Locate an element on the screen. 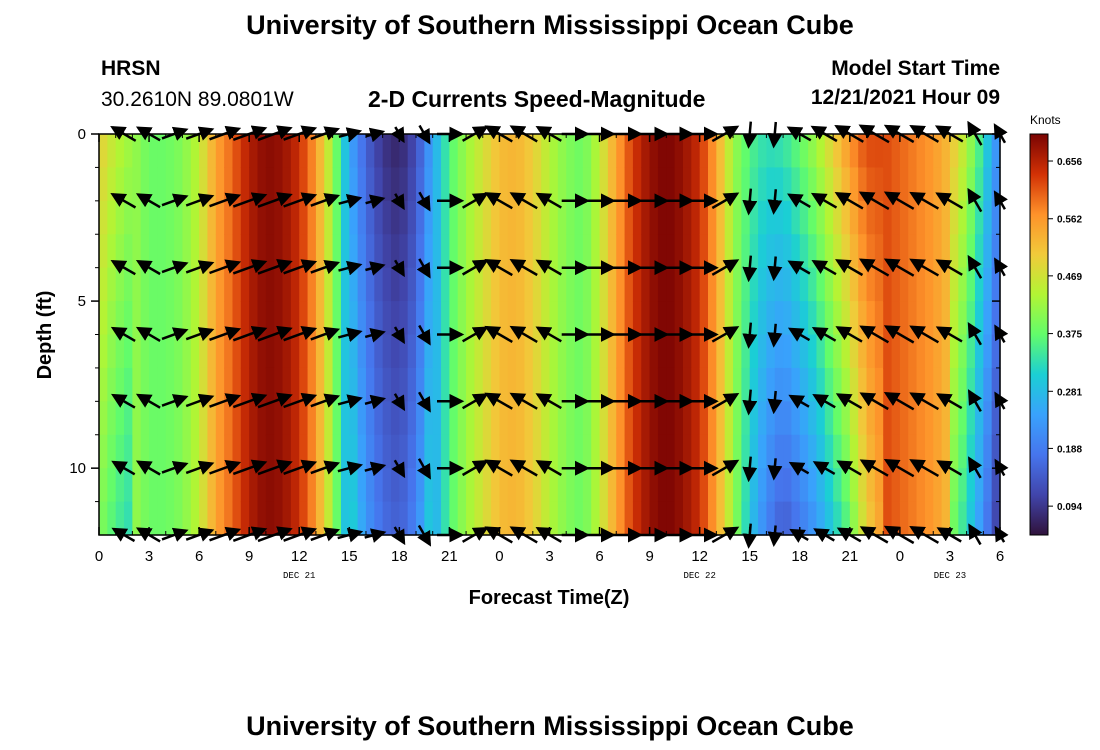  x-tick-label: 12 is located at coordinates (299, 556).